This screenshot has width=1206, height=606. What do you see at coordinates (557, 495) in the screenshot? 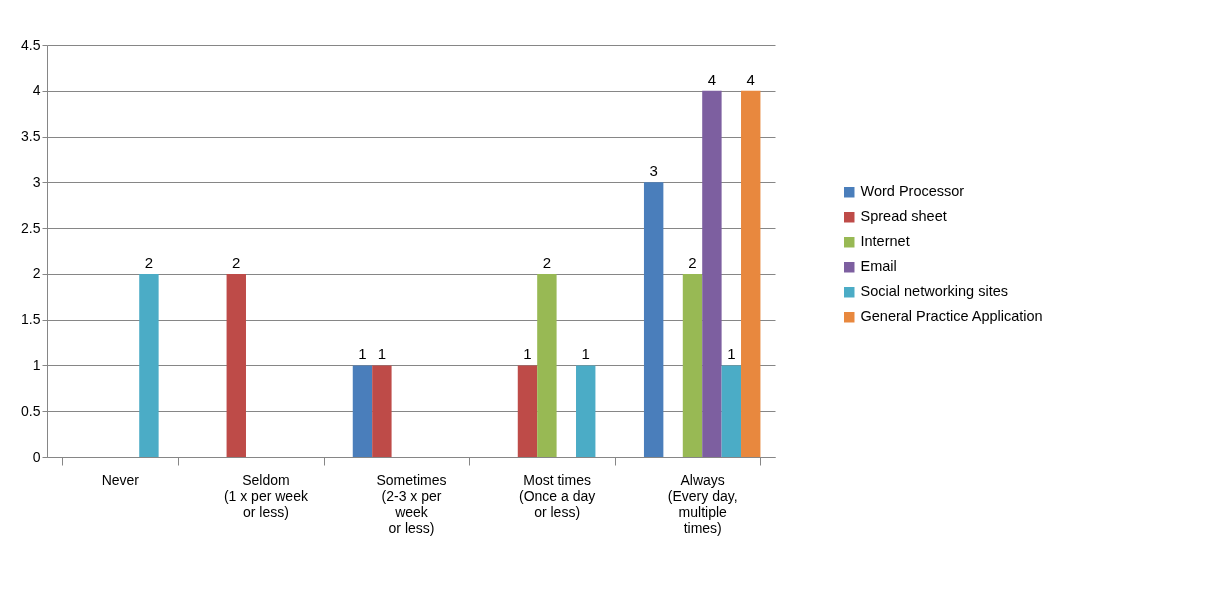
I see `x-tick-label: Most times (Once a day or less)` at bounding box center [557, 495].